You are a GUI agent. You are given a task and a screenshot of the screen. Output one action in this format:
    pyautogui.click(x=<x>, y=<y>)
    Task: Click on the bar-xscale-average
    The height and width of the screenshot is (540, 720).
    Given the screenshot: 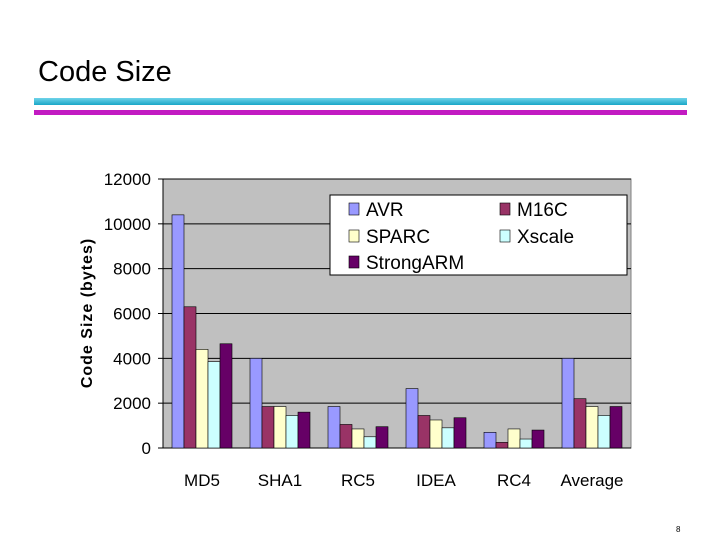 What is the action you would take?
    pyautogui.click(x=604, y=432)
    